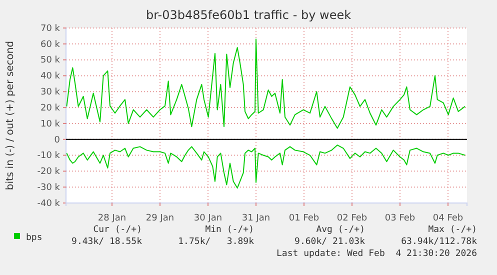 This screenshot has width=497, height=275. I want to click on text: 9.60k/ 21.03k, so click(330, 242).